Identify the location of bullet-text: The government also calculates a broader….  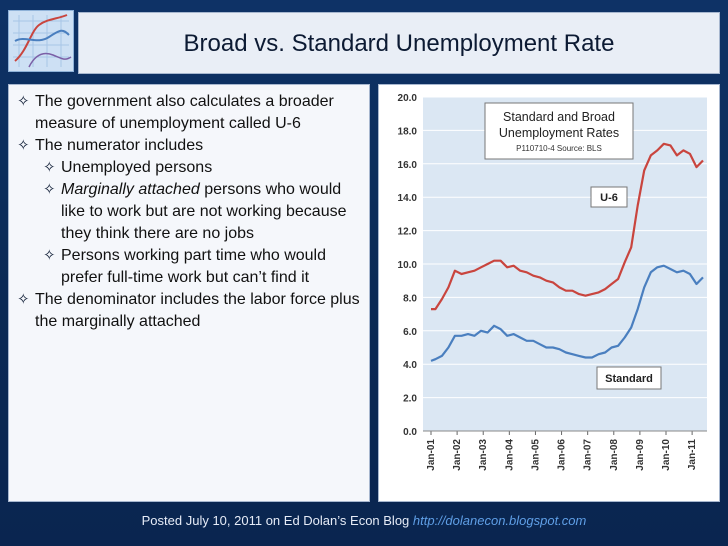
(184, 112).